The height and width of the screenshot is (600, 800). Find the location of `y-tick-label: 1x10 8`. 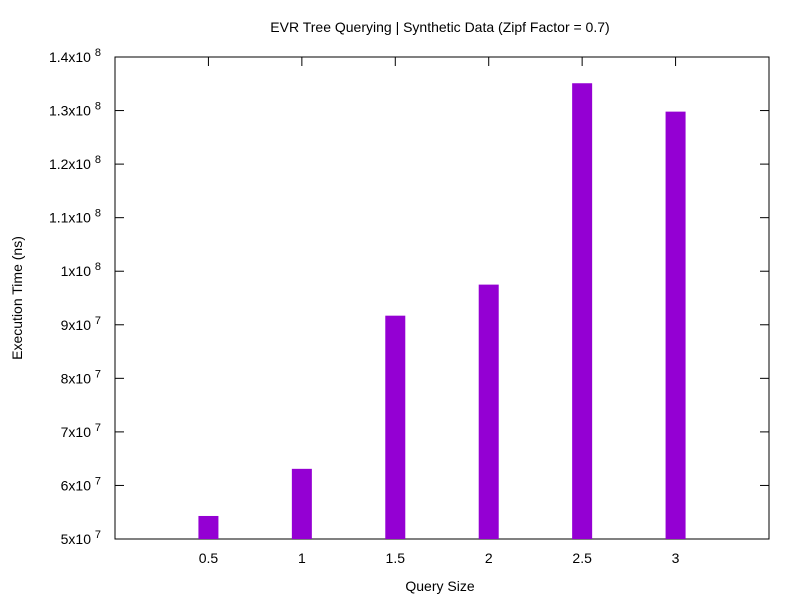

y-tick-label: 1x10 8 is located at coordinates (81, 270).